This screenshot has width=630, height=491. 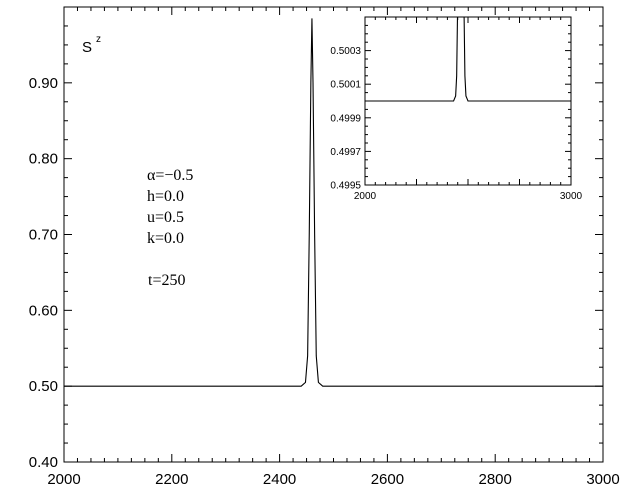 What do you see at coordinates (165, 217) in the screenshot?
I see `parameter-annotation: u=0.5` at bounding box center [165, 217].